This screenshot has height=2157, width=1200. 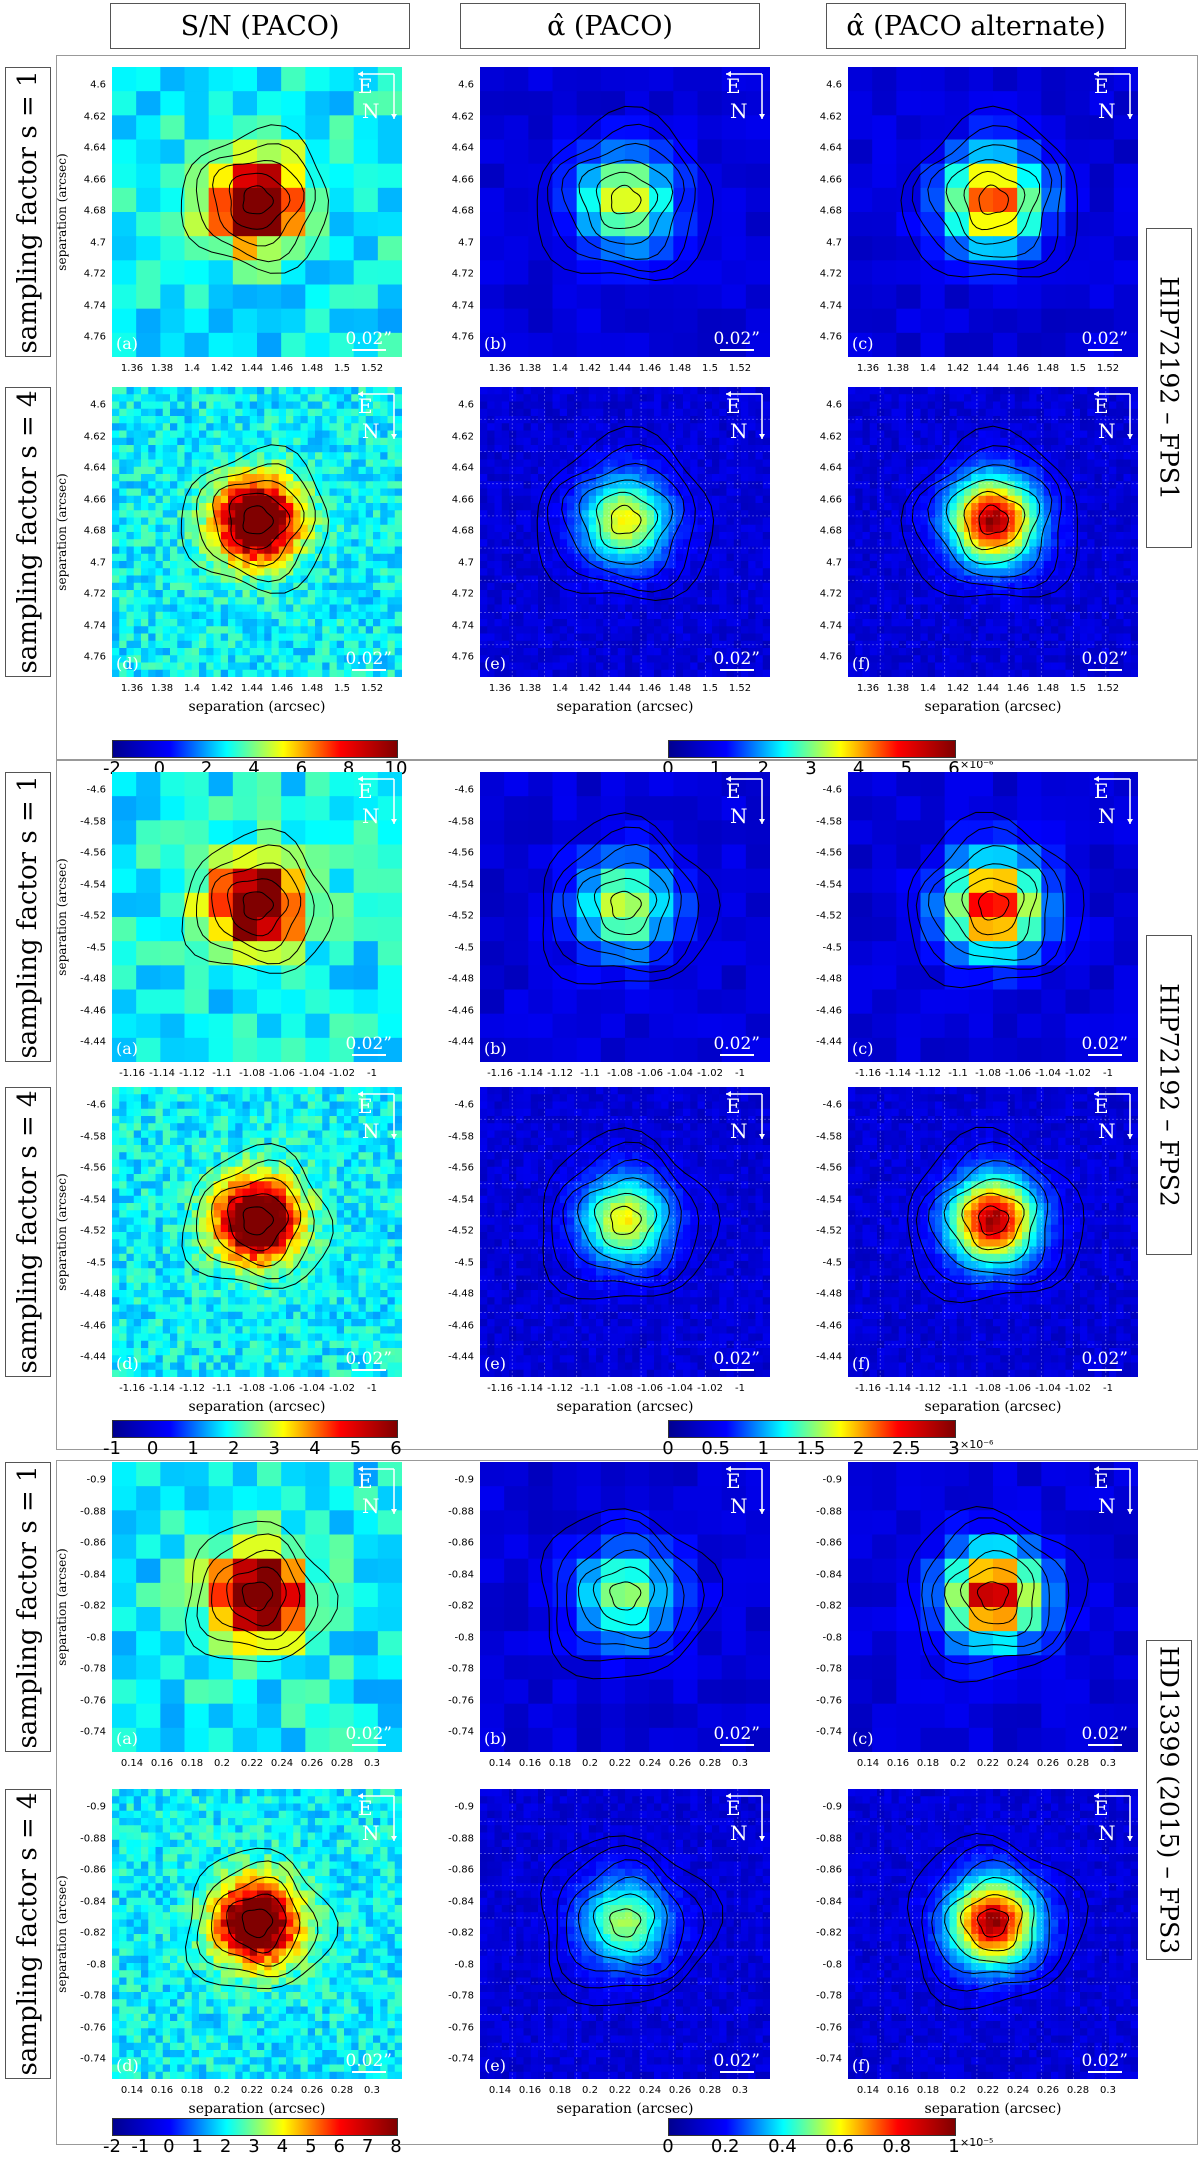 I want to click on panel-letter: (b), so click(x=495, y=343).